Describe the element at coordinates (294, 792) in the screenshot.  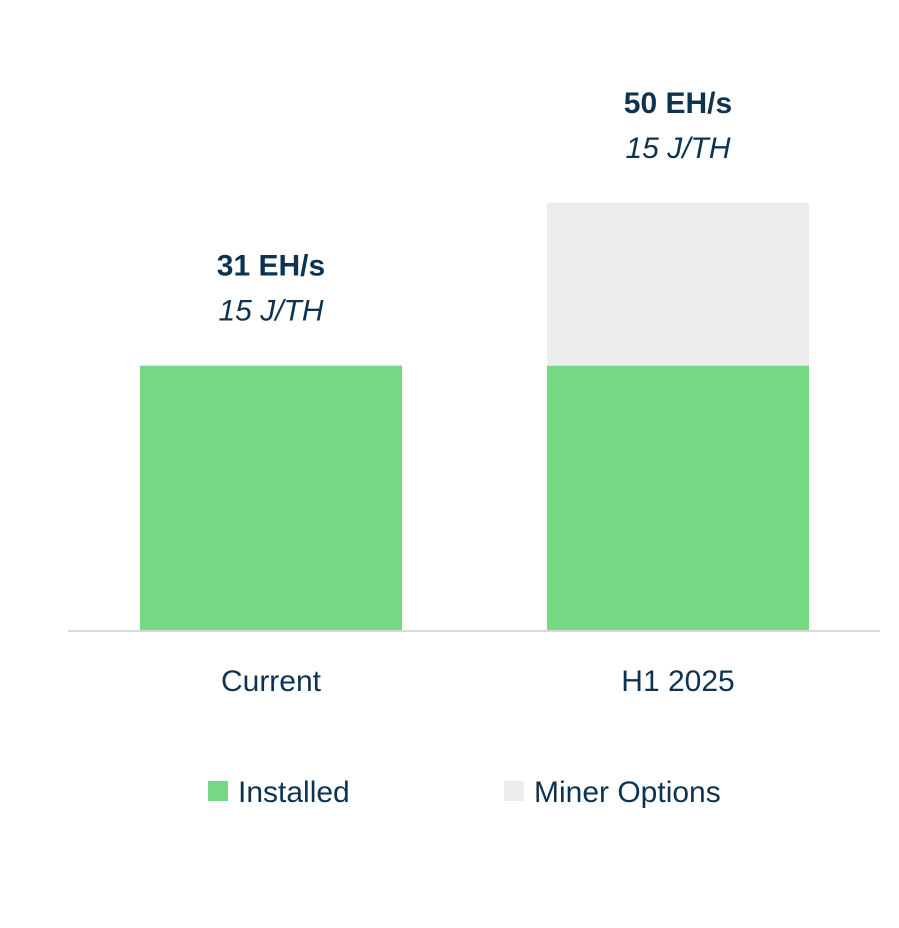
I see `legend-label-installed: Installed` at that location.